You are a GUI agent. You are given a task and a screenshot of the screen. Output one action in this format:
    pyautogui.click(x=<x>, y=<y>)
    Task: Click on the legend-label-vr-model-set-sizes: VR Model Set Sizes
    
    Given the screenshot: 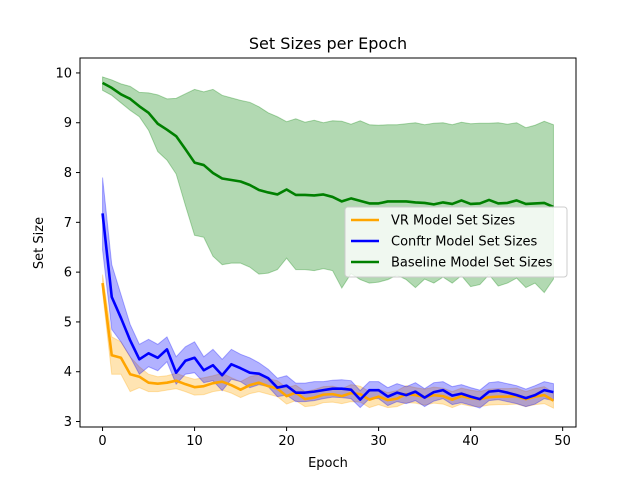 What is the action you would take?
    pyautogui.click(x=453, y=221)
    